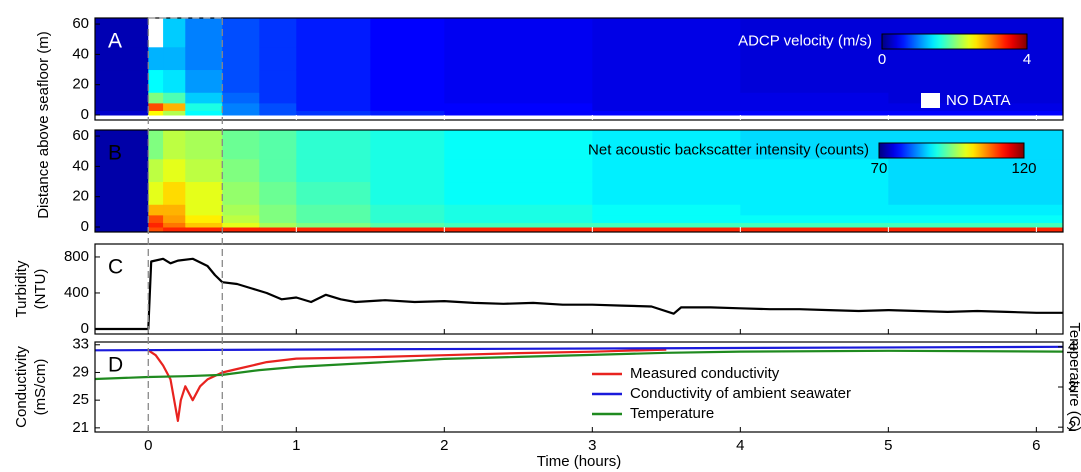 This screenshot has height=472, width=1081. I want to click on y-axis-label: (mS/cm), so click(40, 387).